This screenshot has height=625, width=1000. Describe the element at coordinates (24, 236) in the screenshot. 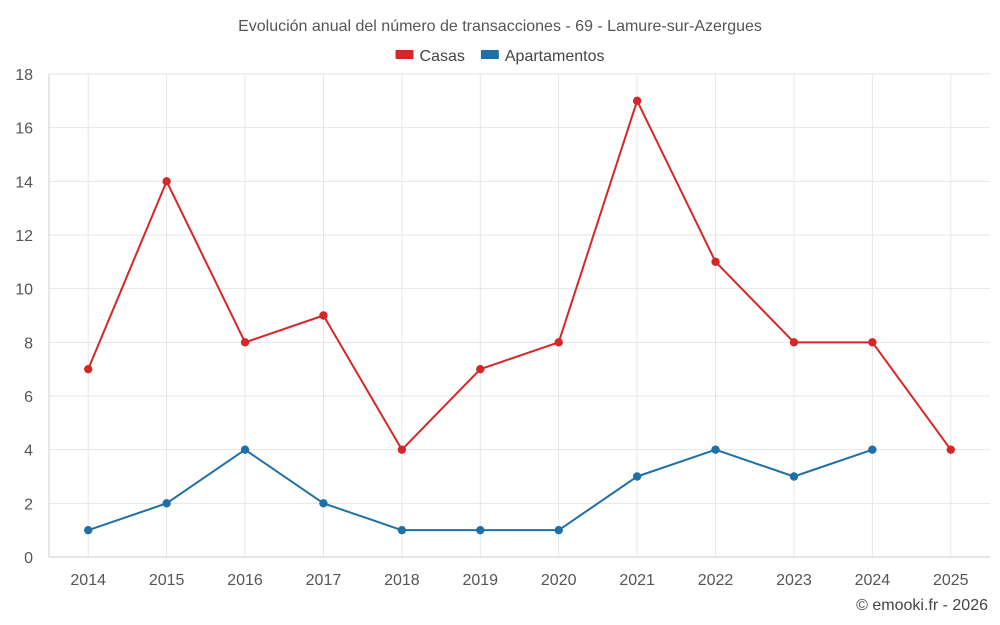

I see `y-tick-label: 12` at that location.